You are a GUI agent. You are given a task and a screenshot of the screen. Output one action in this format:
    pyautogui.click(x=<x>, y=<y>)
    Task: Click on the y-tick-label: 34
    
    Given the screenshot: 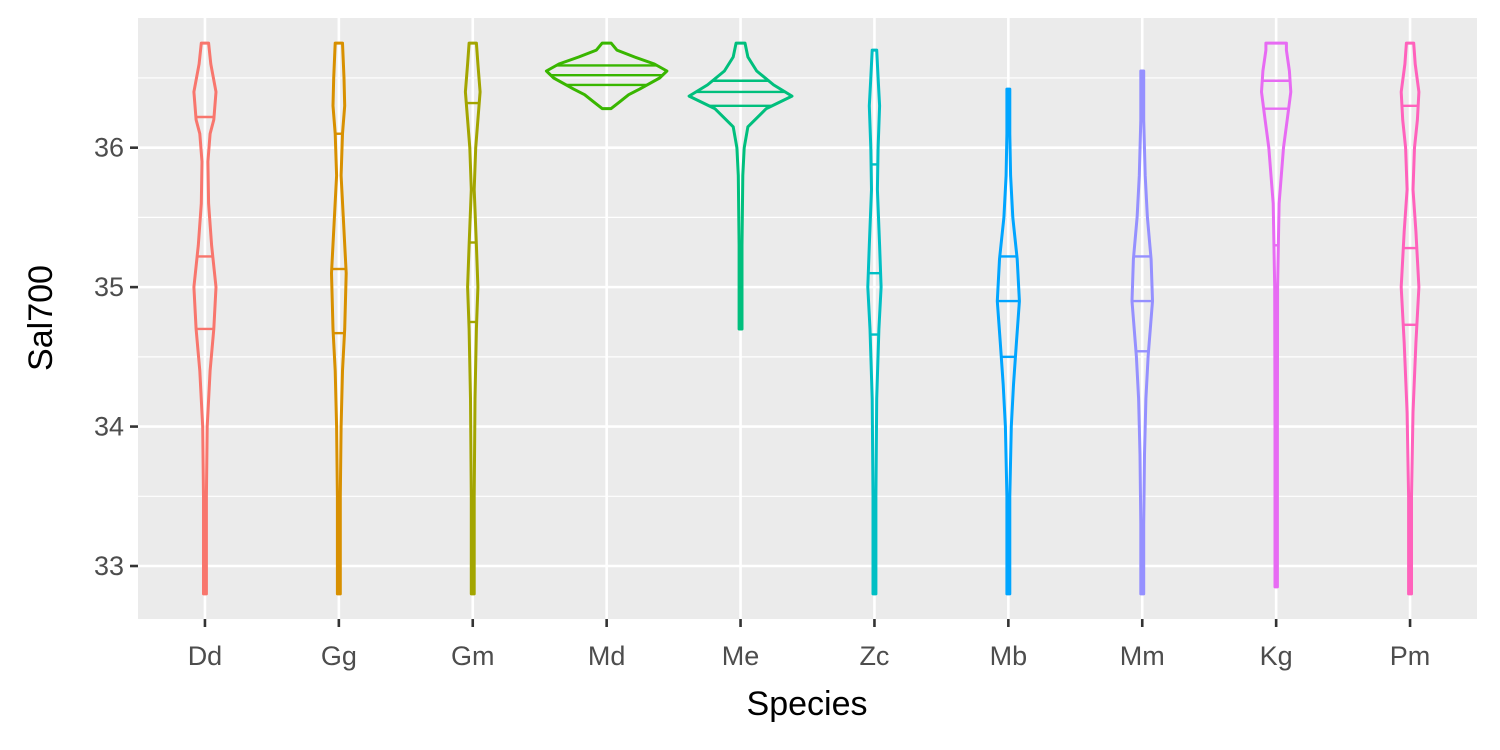 What is the action you would take?
    pyautogui.click(x=109, y=427)
    